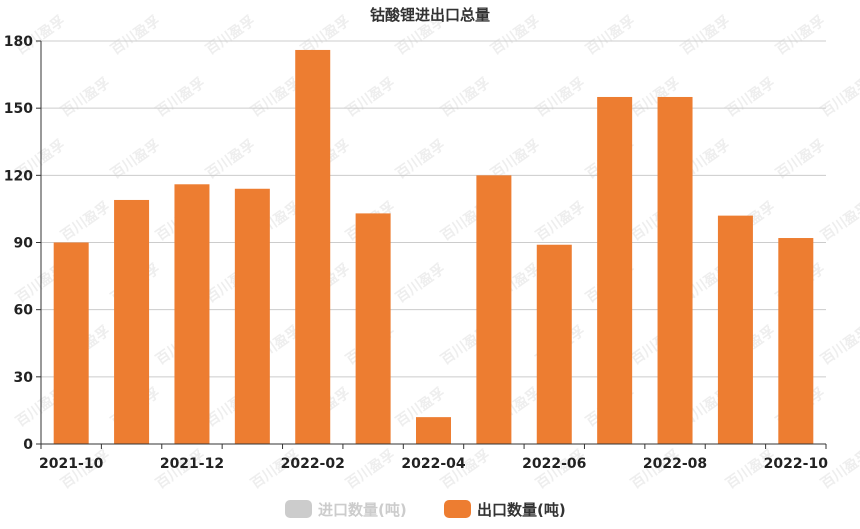 The image size is (860, 529). Describe the element at coordinates (18, 42) in the screenshot. I see `y-tick-label: 180` at that location.